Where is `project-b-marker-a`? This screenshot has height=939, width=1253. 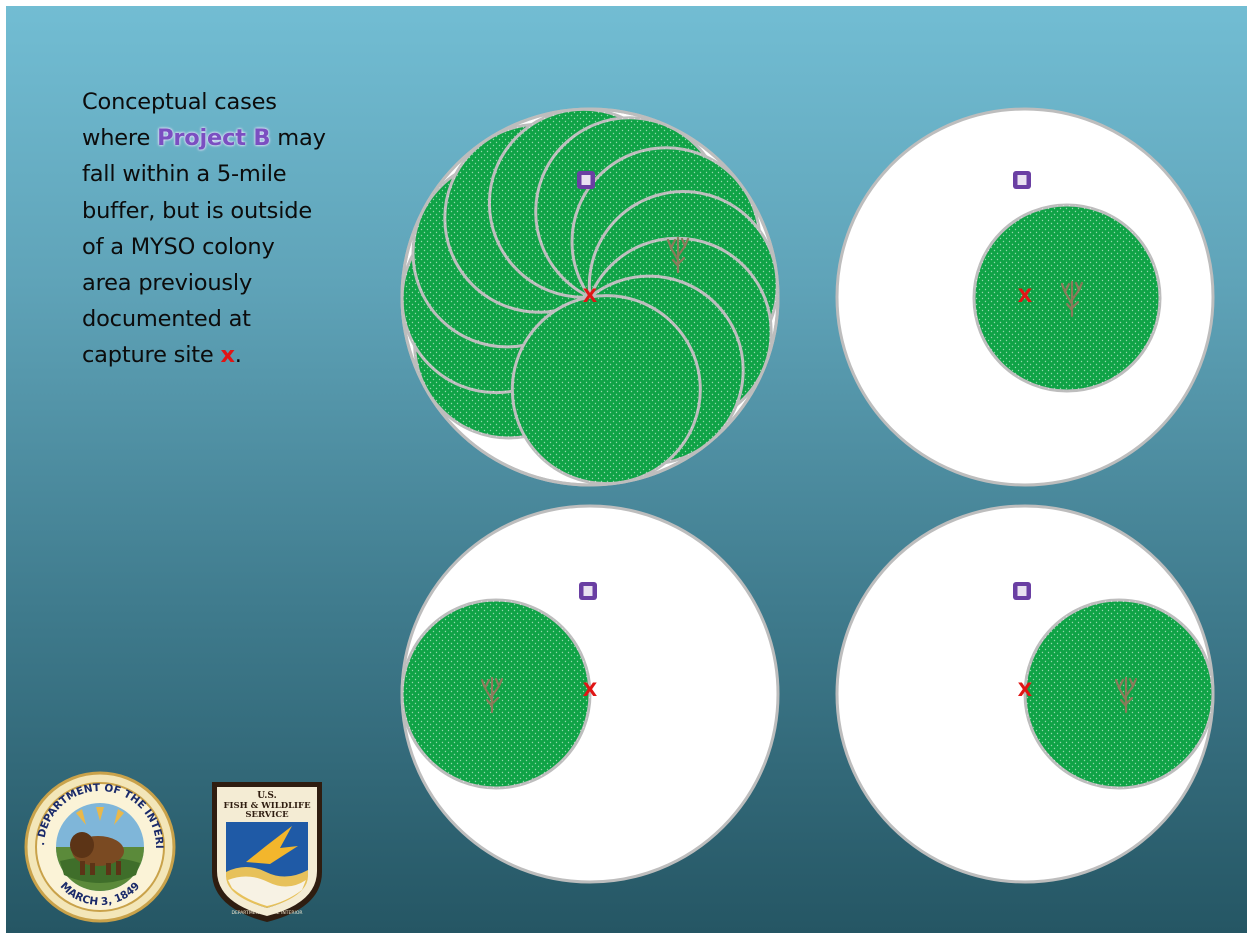
project-b-marker-a is located at coordinates (586, 180).